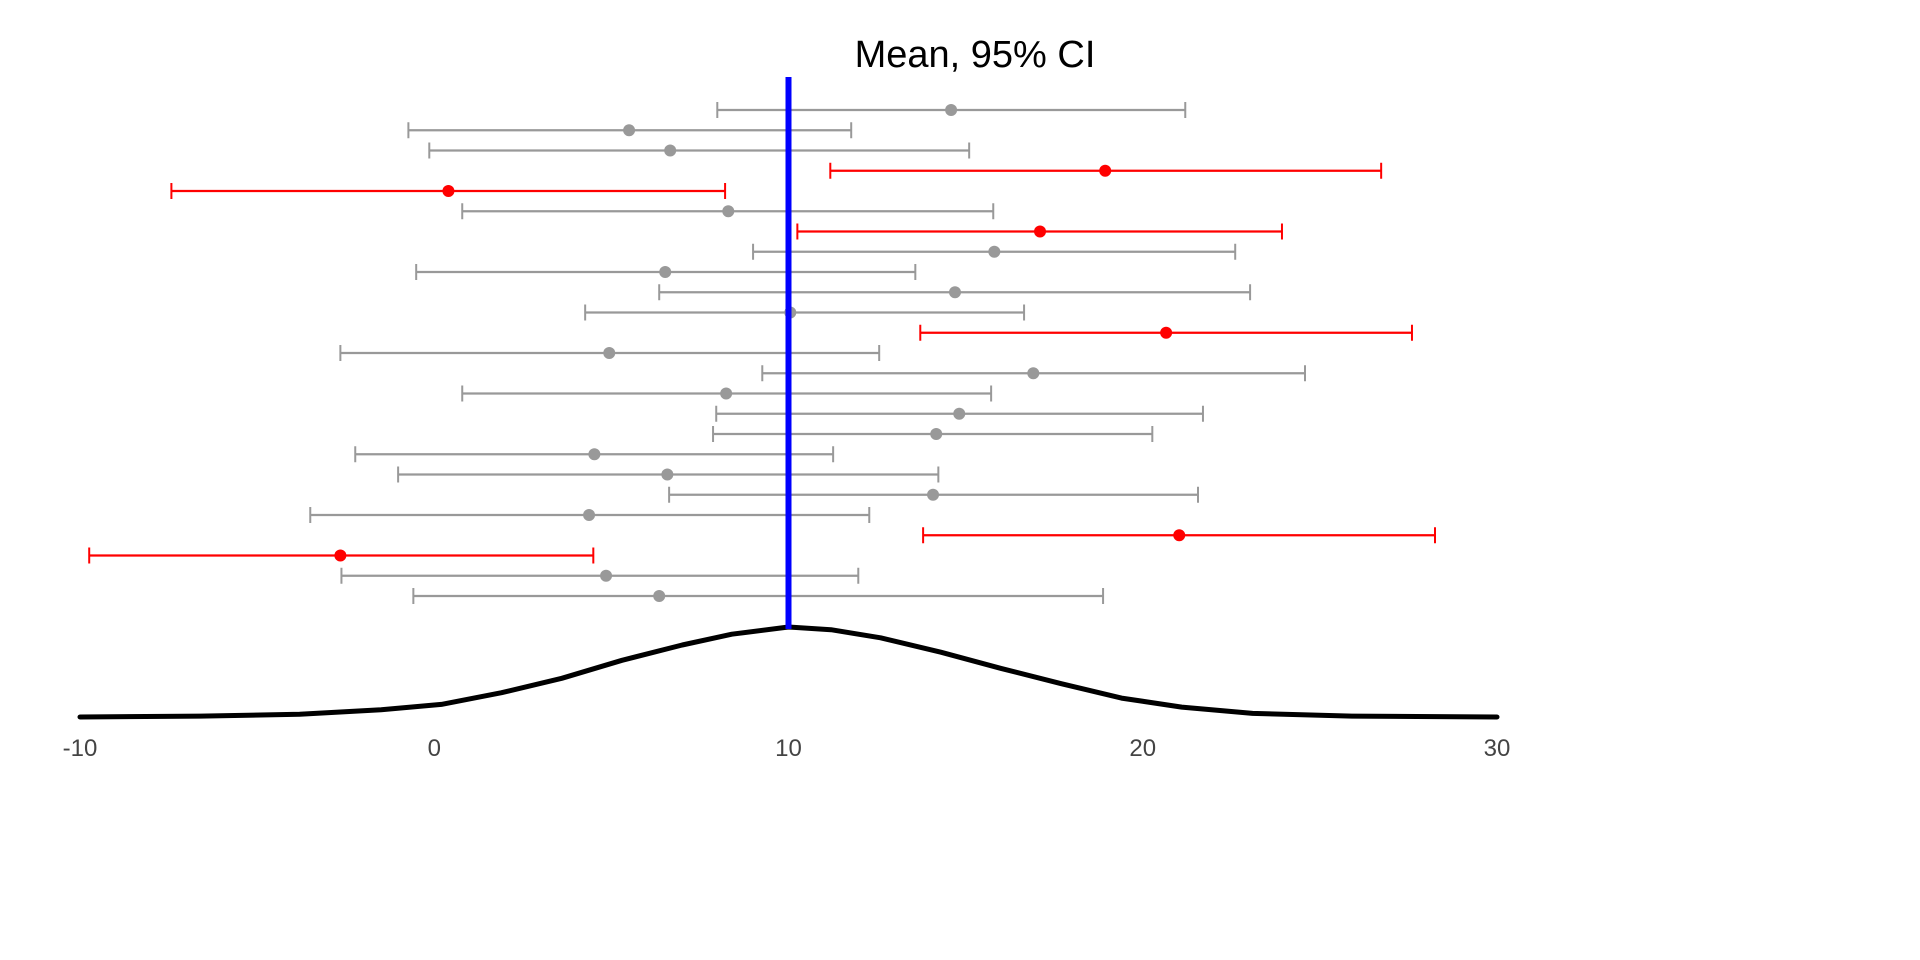  I want to click on x-axis: -10 0 10 20 30, so click(787, 748).